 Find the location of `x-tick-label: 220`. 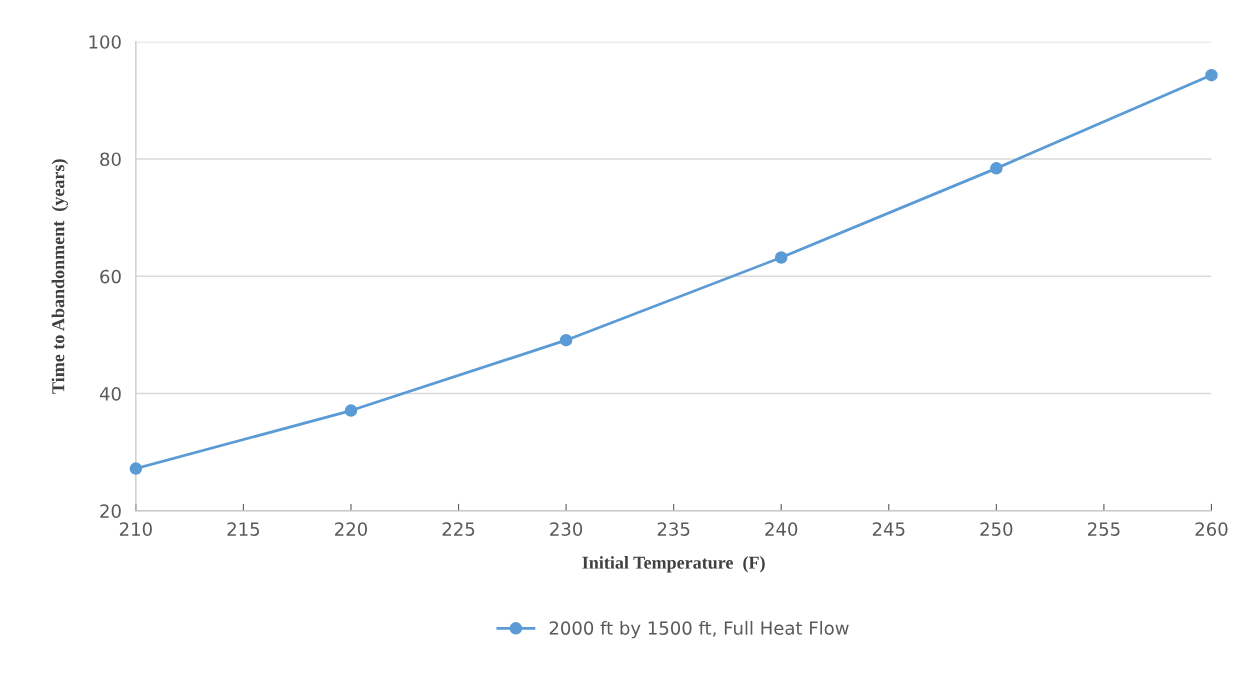

x-tick-label: 220 is located at coordinates (351, 529).